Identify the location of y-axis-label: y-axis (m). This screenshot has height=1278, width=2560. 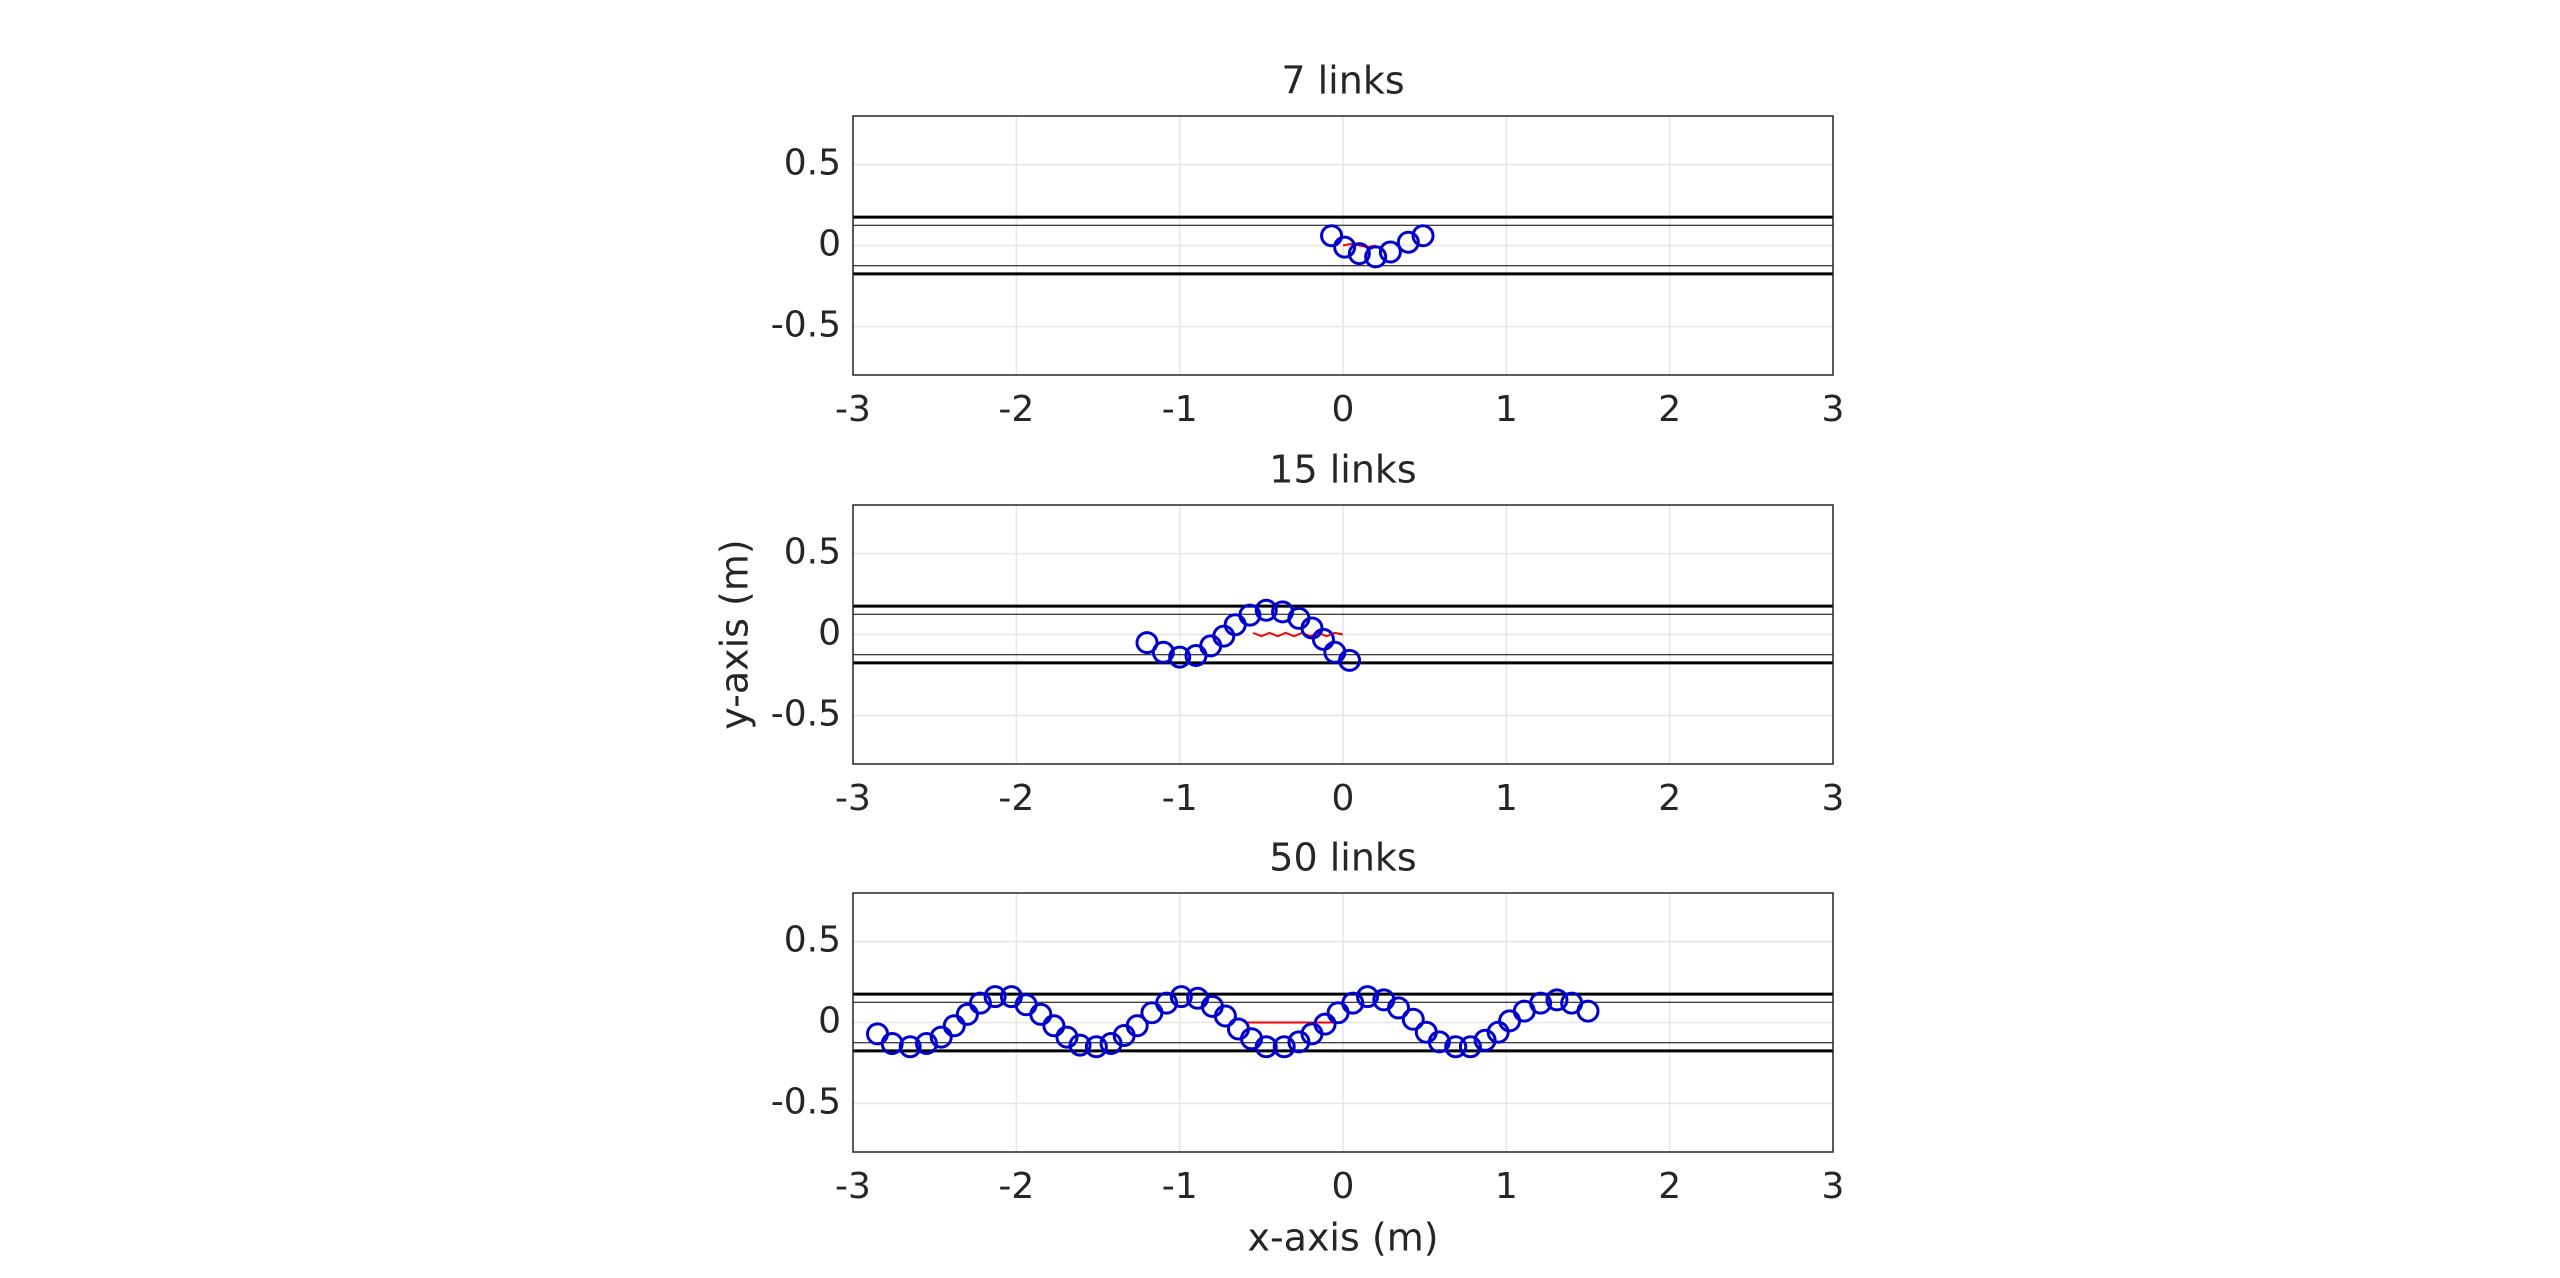
(735, 634).